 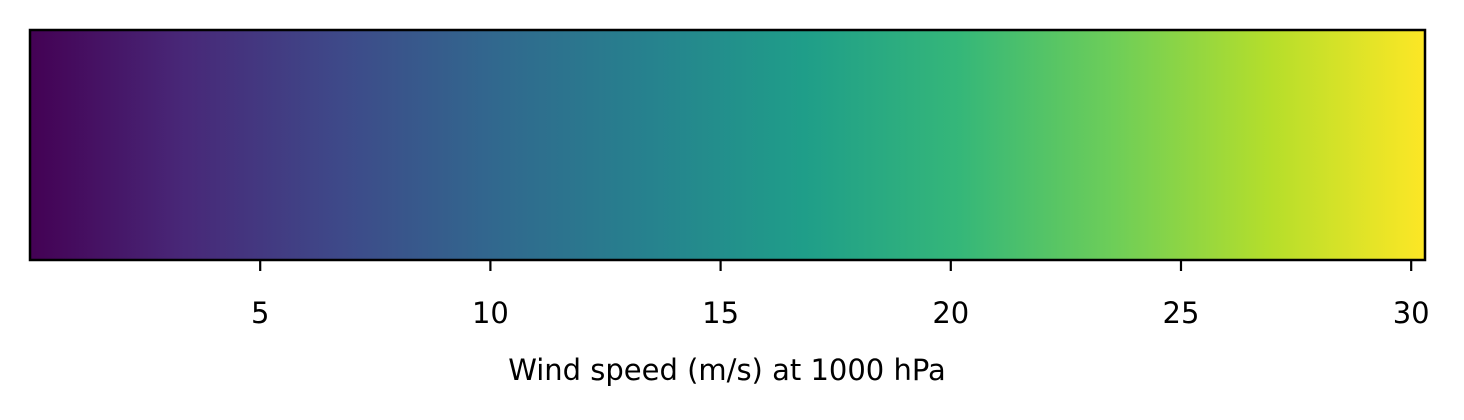 I want to click on x-tick-label: 15, so click(x=720, y=313).